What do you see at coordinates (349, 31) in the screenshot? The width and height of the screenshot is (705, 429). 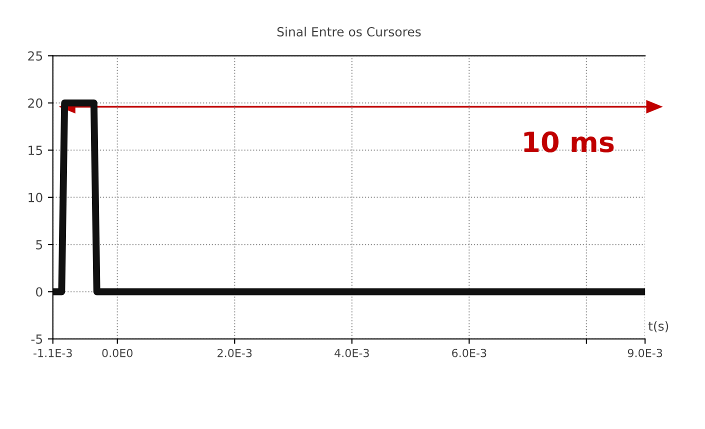 I see `chart-title: Sinal Entre os Cursores` at bounding box center [349, 31].